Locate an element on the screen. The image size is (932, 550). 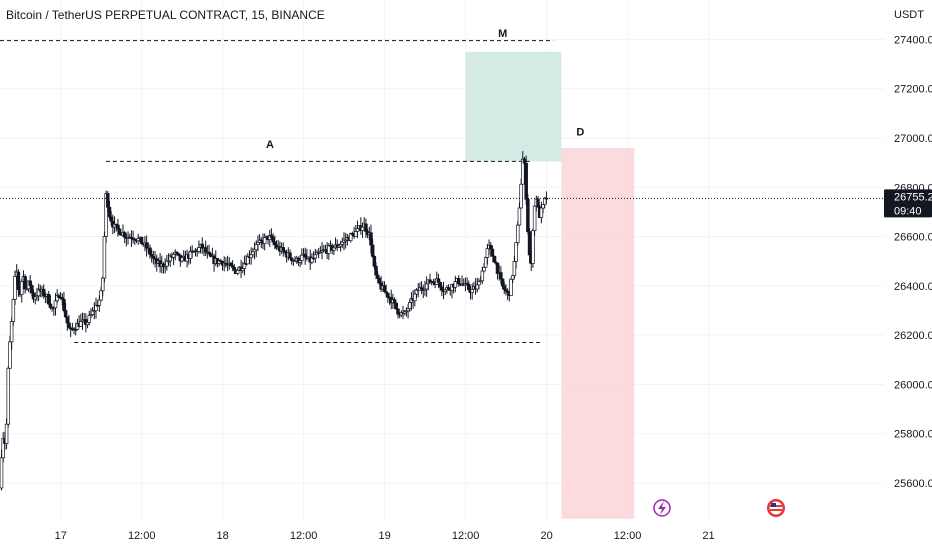
time-tick-label: 20 is located at coordinates (546, 536).